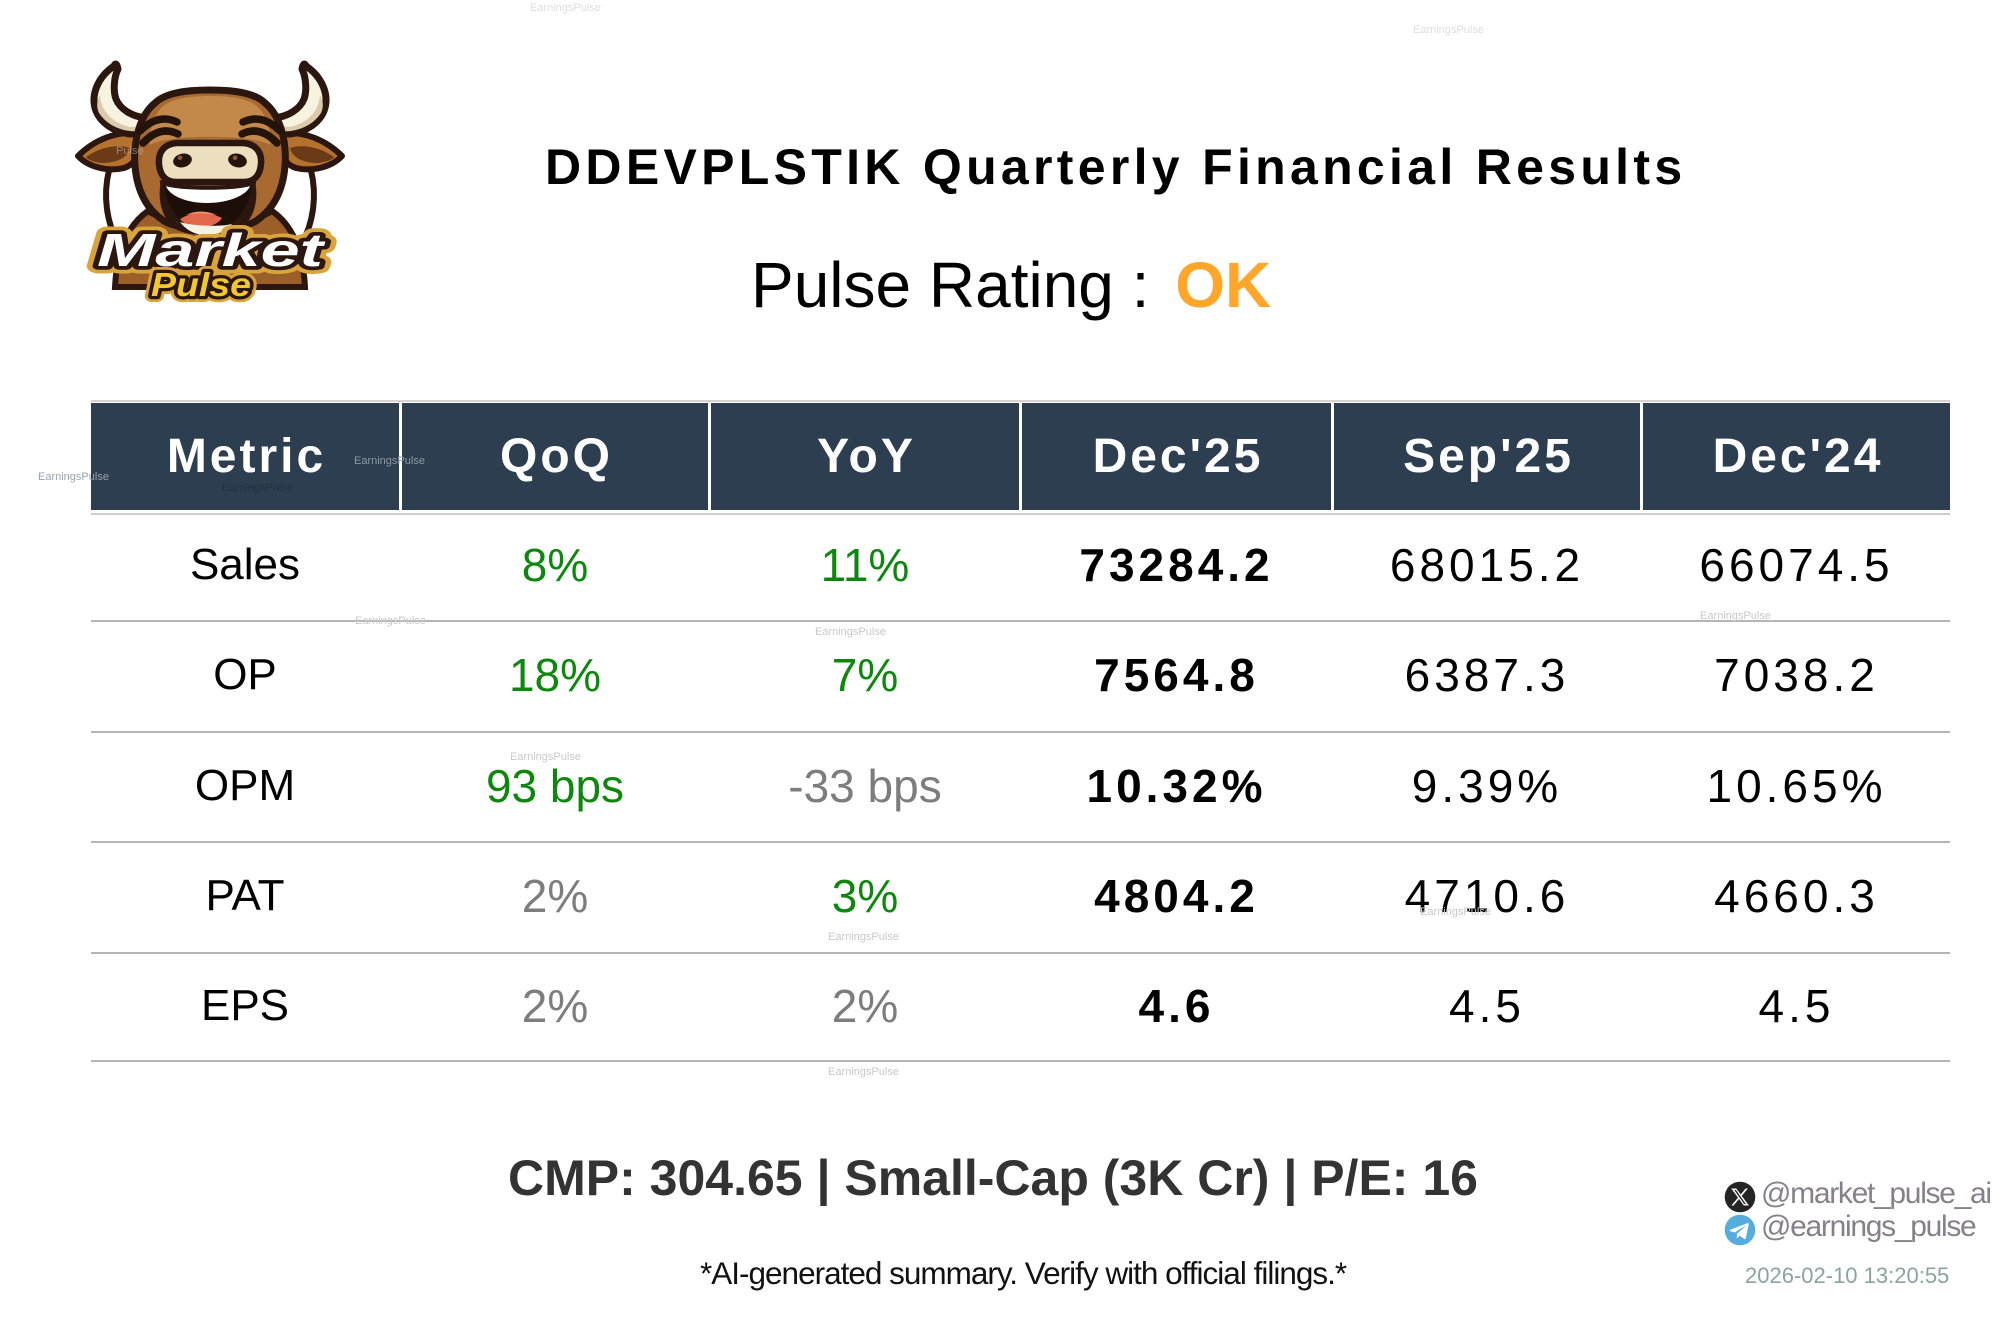  Describe the element at coordinates (211, 250) in the screenshot. I see `svg-text: Market` at that location.